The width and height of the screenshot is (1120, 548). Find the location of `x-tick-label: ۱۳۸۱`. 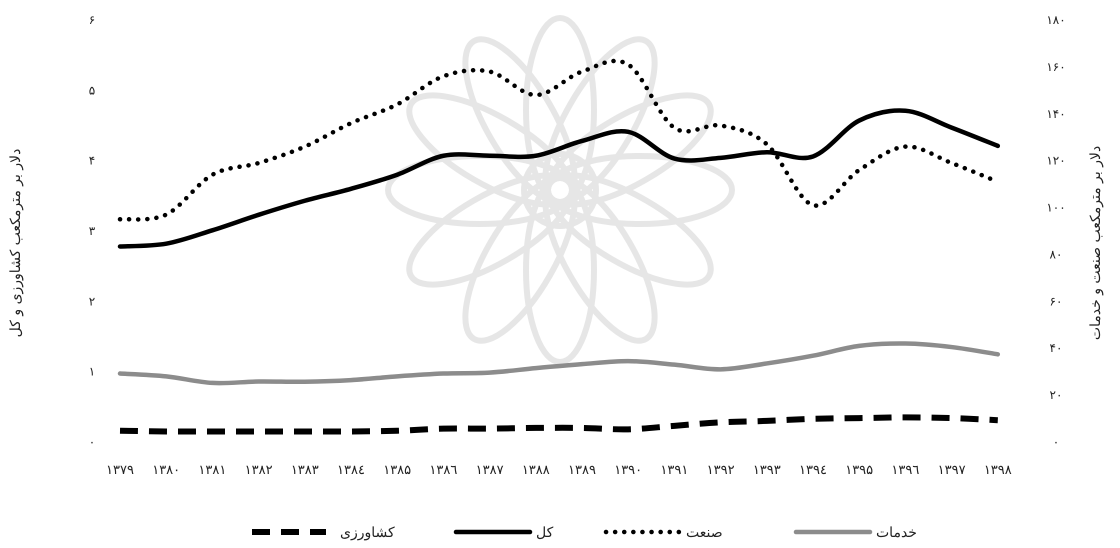

x-tick-label: ۱۳۸۱ is located at coordinates (212, 470).